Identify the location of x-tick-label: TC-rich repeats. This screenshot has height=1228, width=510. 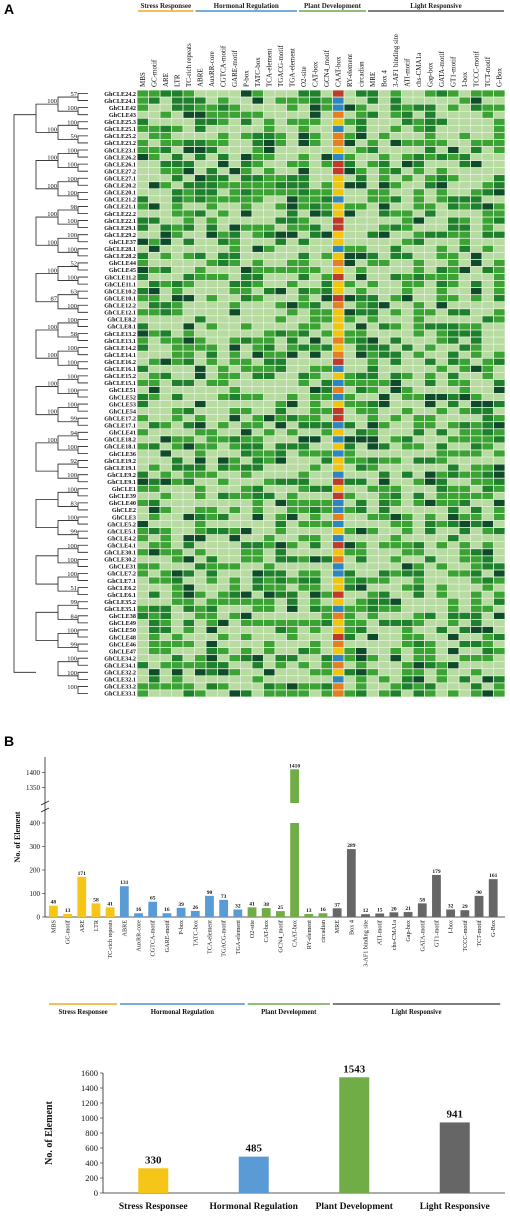
(110, 938).